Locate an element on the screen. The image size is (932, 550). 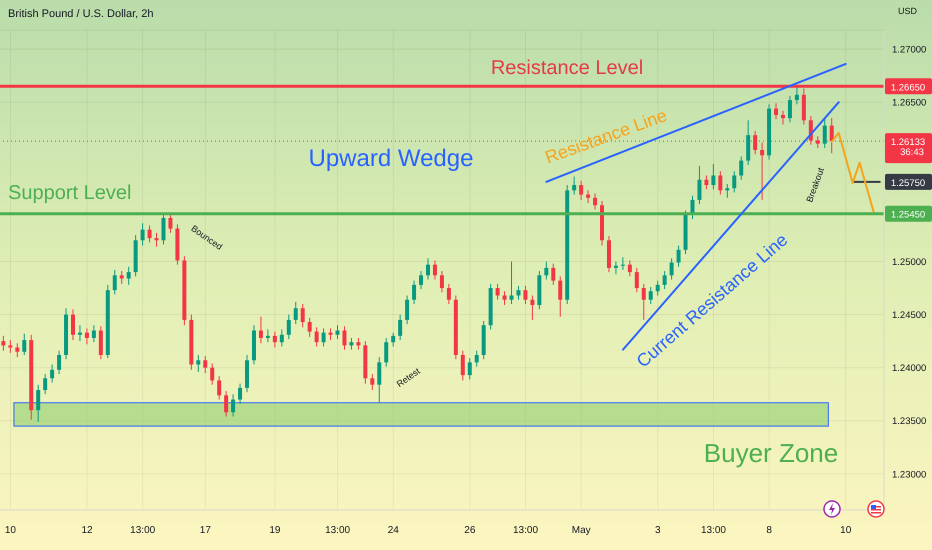
x-tick-label: 8 is located at coordinates (769, 530).